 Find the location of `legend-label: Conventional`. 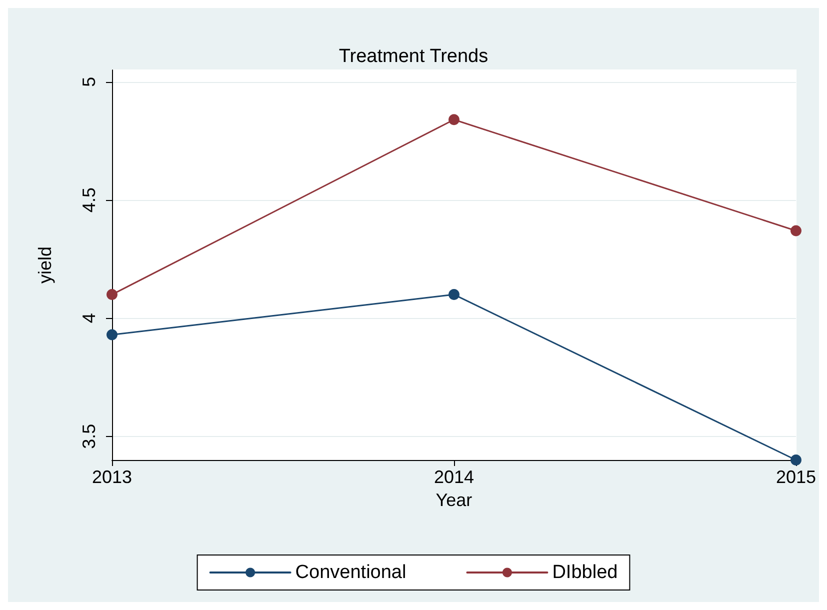

legend-label: Conventional is located at coordinates (350, 572).